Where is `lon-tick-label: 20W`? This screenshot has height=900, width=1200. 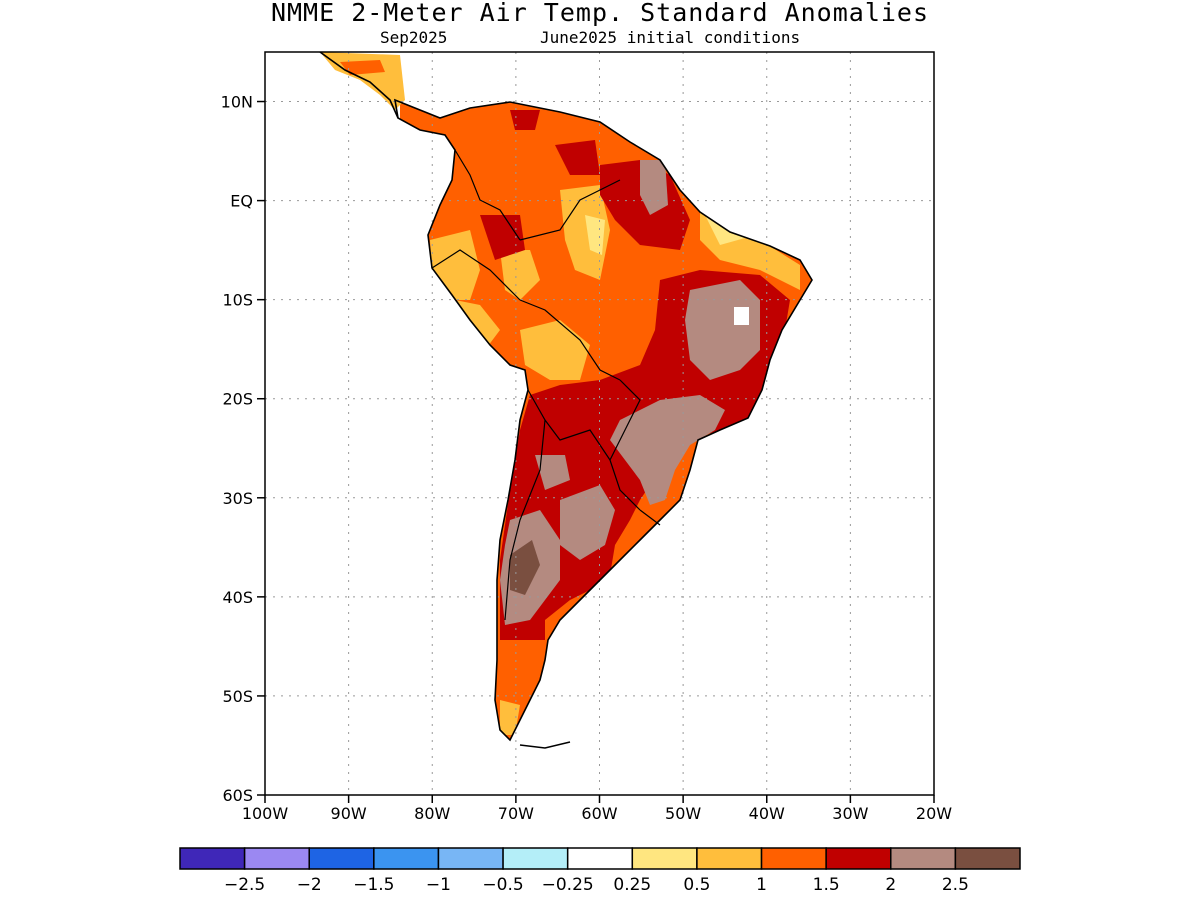
lon-tick-label: 20W is located at coordinates (934, 813).